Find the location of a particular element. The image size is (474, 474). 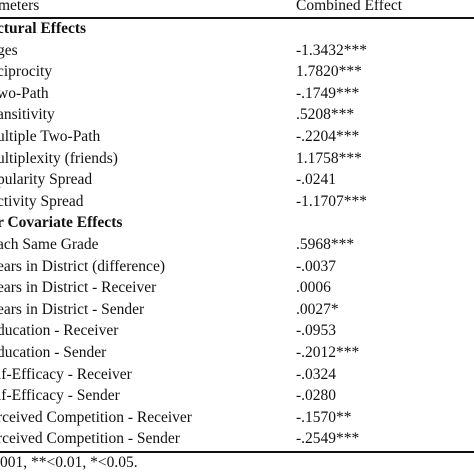

combined-effect-value: -.2204*** is located at coordinates (328, 136).